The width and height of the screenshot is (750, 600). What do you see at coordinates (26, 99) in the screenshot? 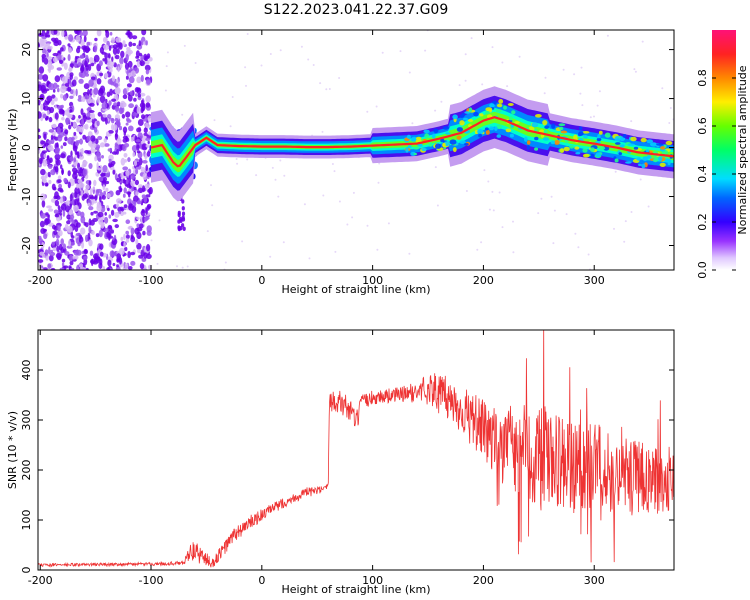
I see `y-tick-label: 10` at bounding box center [26, 99].